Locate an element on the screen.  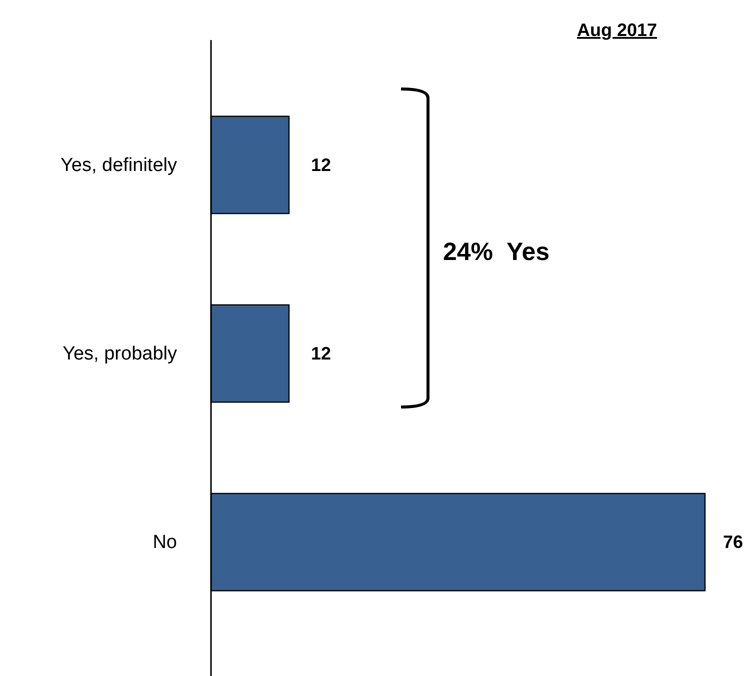
y-tick-label: Yes, definitely is located at coordinates (119, 165).